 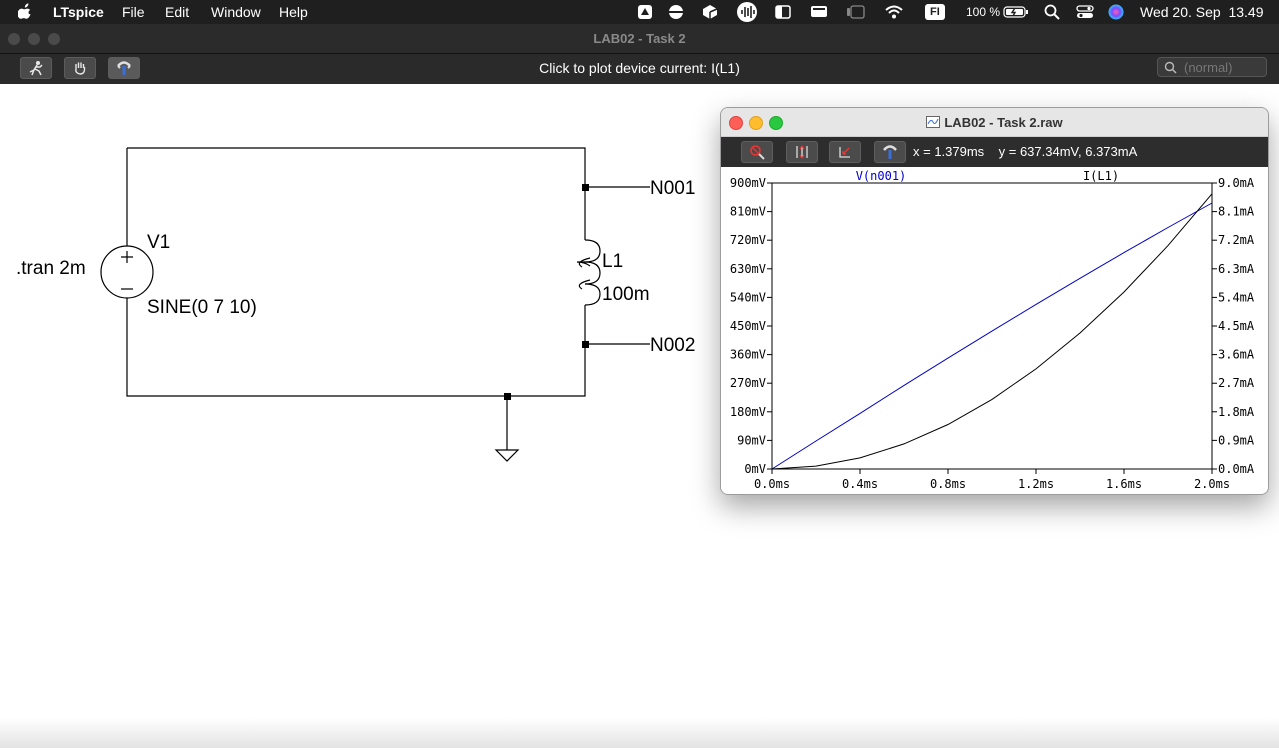 What do you see at coordinates (202, 307) in the screenshot?
I see `source-value: SINE(0 7 10)` at bounding box center [202, 307].